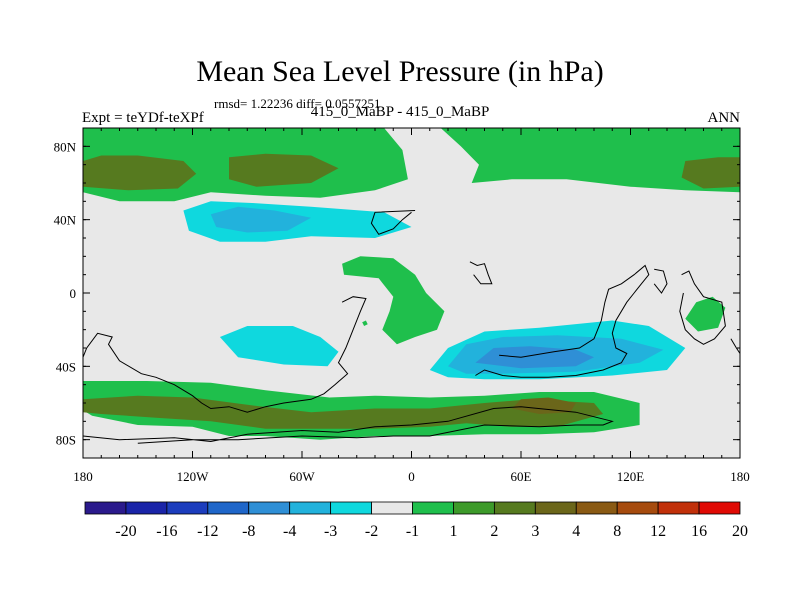 The height and width of the screenshot is (600, 800). Describe the element at coordinates (143, 118) in the screenshot. I see `experiment-label: Expt = teYDf-teXPf` at that location.